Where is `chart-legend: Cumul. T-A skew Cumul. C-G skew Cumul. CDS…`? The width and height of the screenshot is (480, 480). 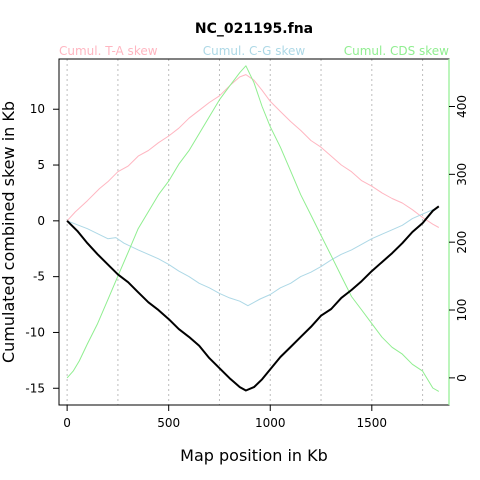 chart-legend: Cumul. T-A skew Cumul. C-G skew Cumul. CDS… is located at coordinates (254, 51).